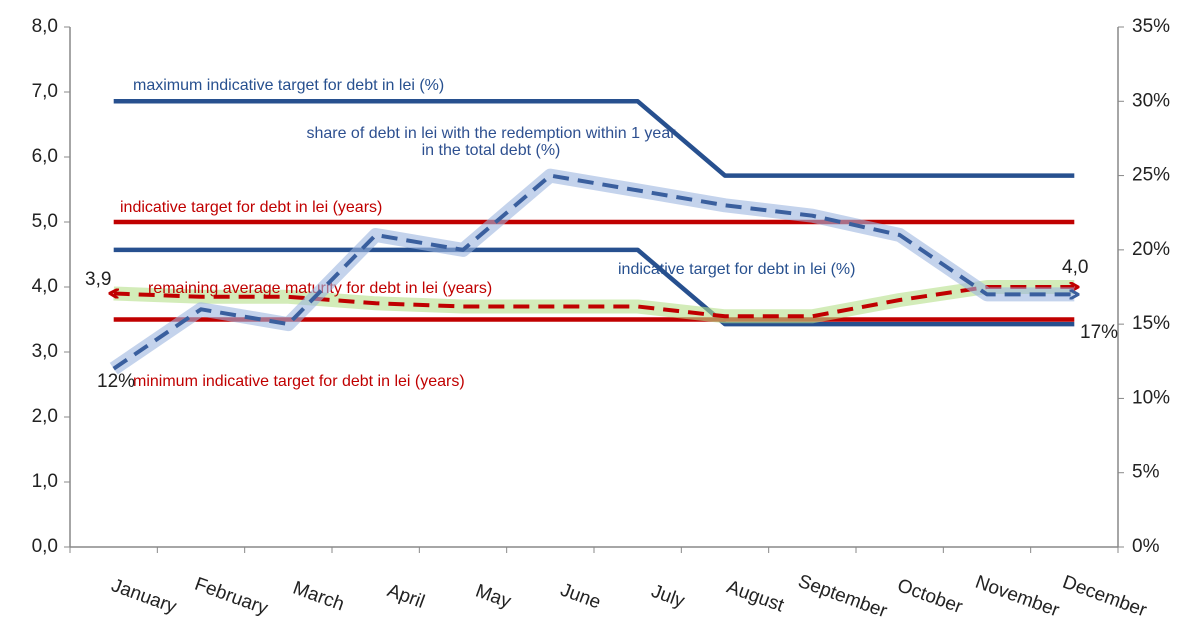 The width and height of the screenshot is (1194, 628). I want to click on y2-tick-label: 35%, so click(1151, 26).